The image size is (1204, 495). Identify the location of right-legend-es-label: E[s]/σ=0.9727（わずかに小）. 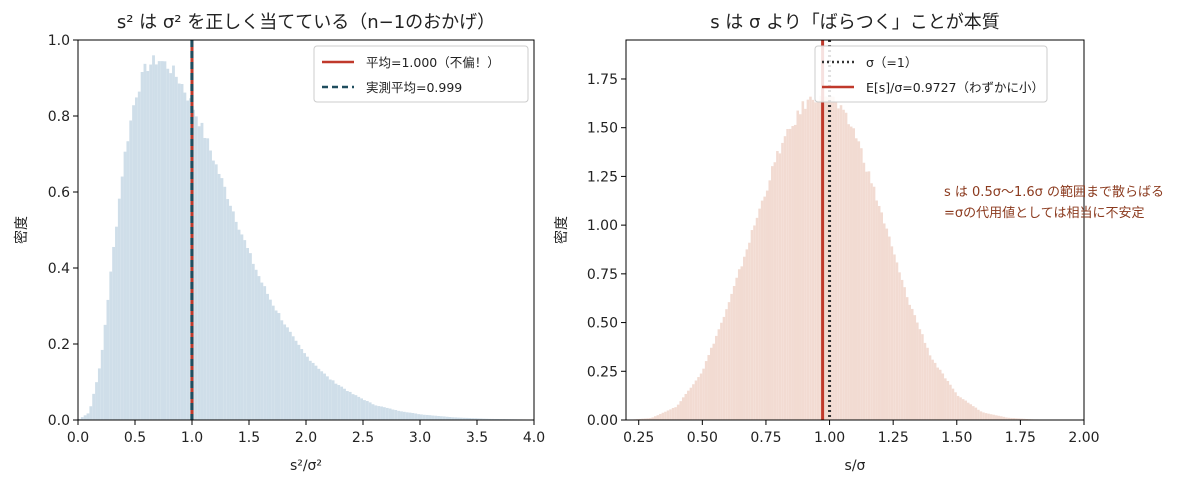
(955, 87).